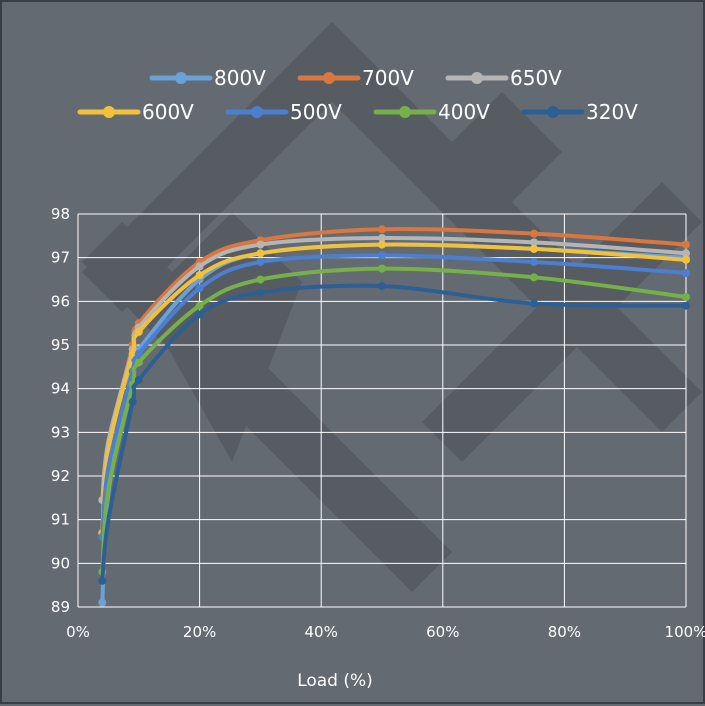 The image size is (705, 706). Describe the element at coordinates (60, 476) in the screenshot. I see `y-tick-label: 92` at that location.